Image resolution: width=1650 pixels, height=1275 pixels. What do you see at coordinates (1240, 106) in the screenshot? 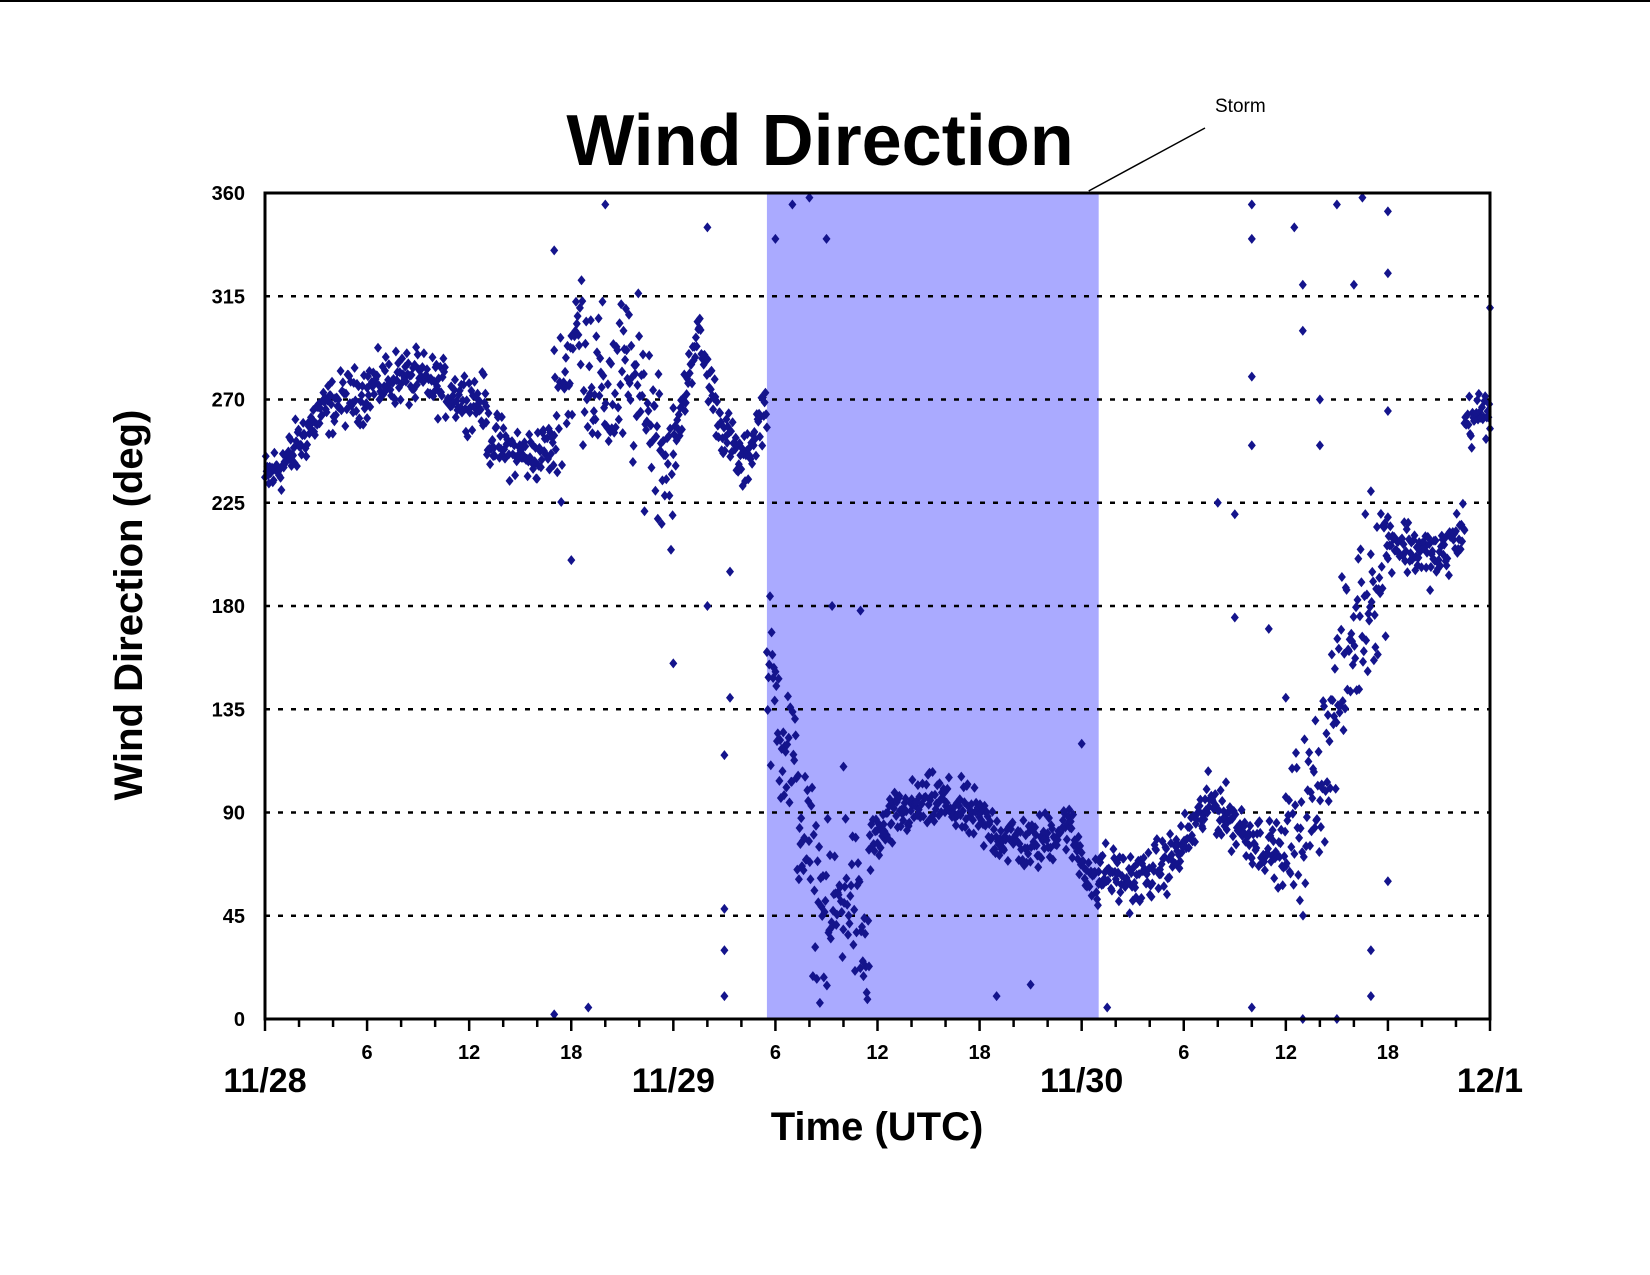
I see `storm-annotation-label: Storm` at bounding box center [1240, 106].